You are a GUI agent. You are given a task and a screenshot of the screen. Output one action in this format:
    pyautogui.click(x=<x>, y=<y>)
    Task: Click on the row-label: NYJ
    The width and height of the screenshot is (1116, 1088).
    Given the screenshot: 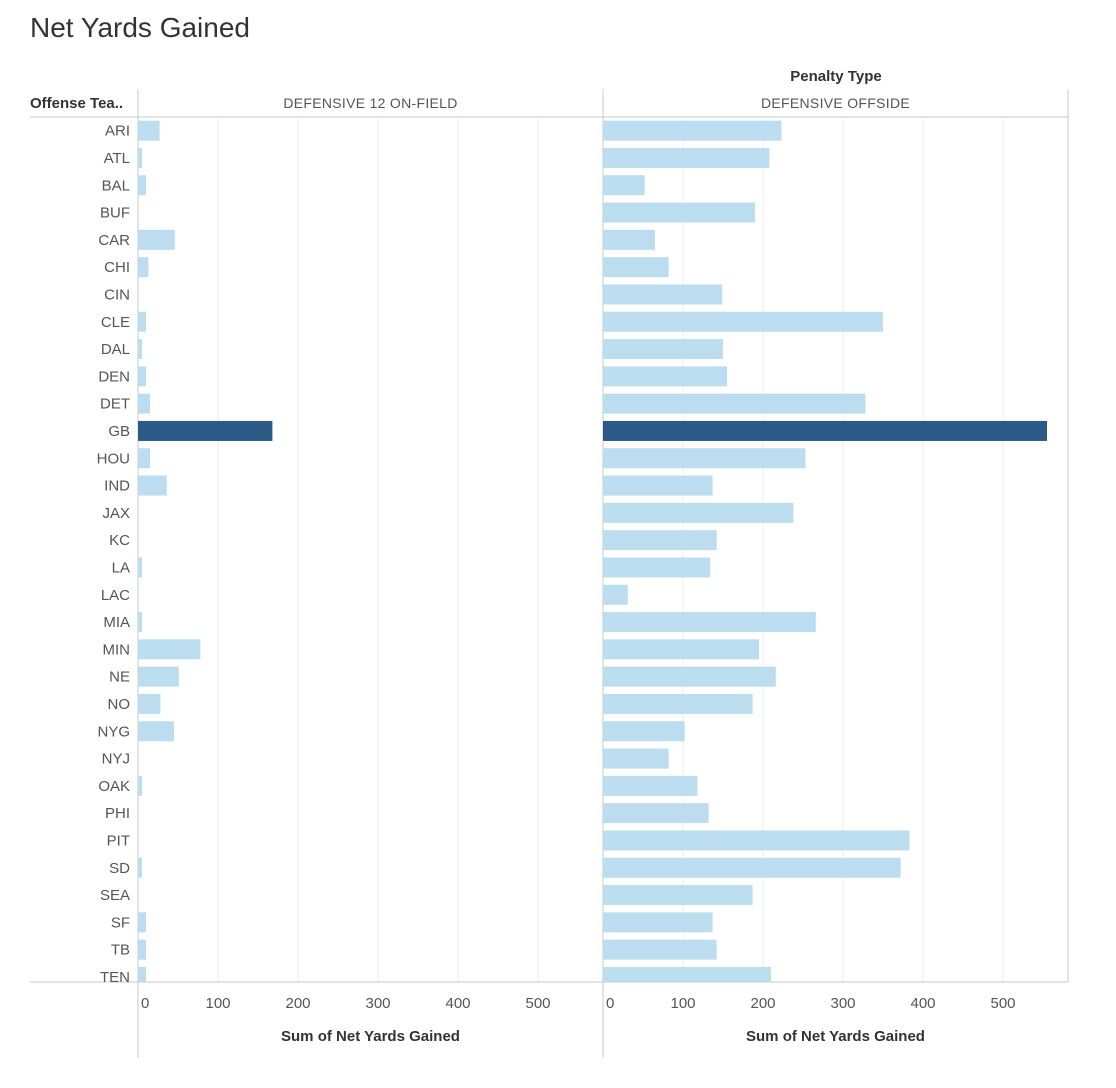 What is the action you would take?
    pyautogui.click(x=116, y=759)
    